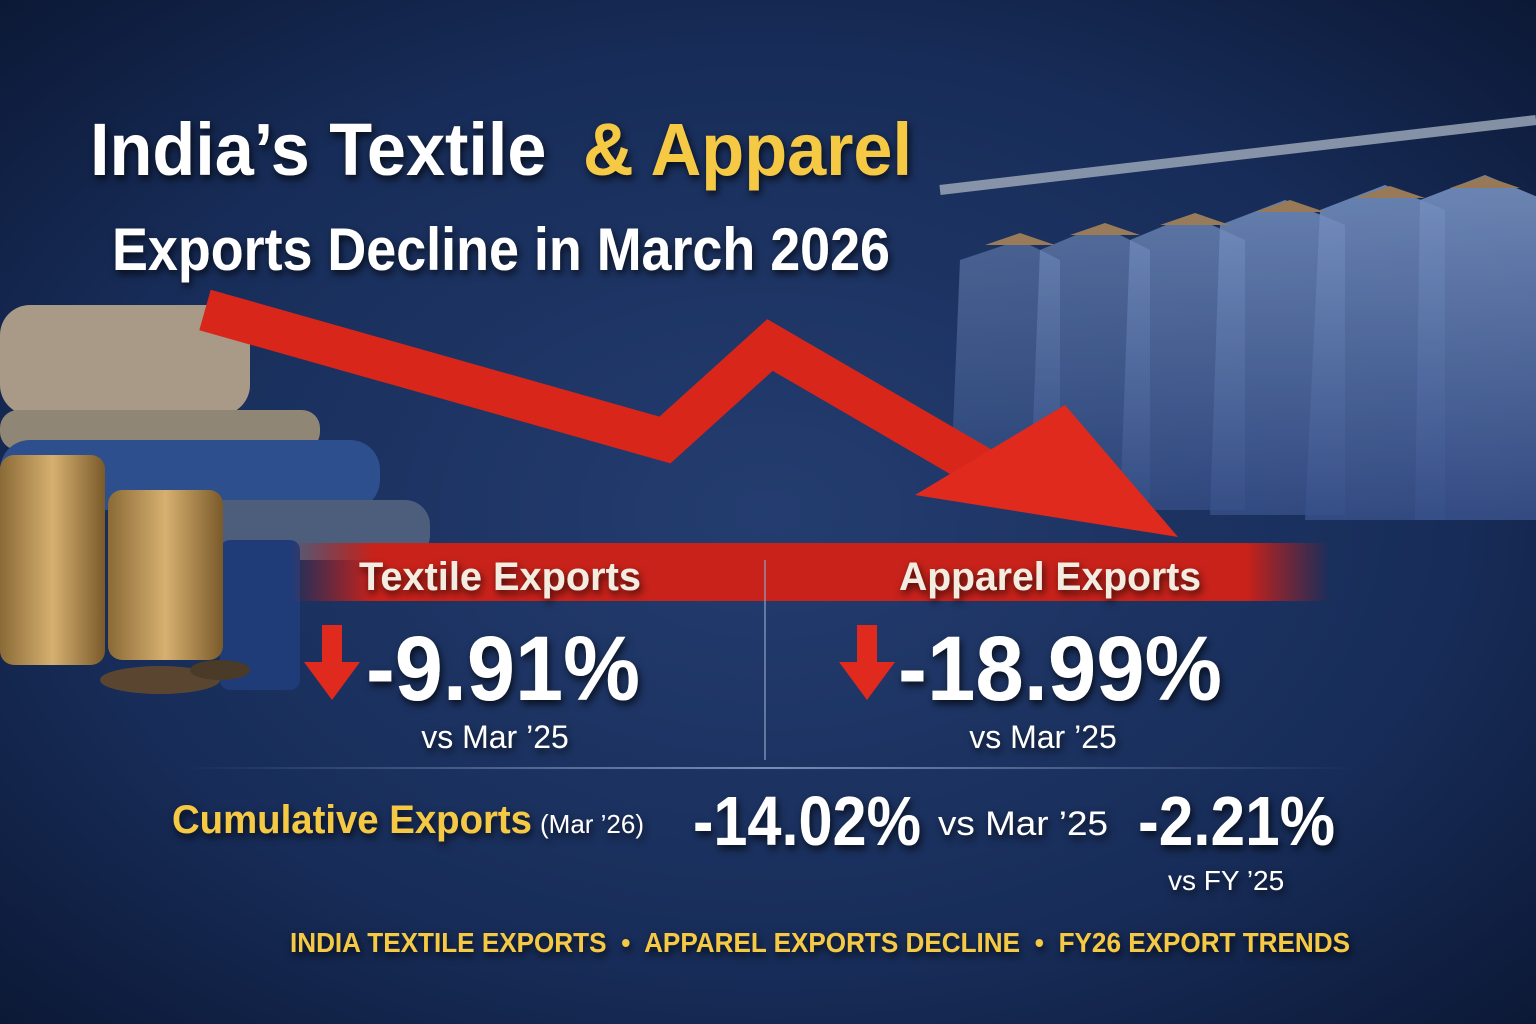 The width and height of the screenshot is (1536, 1024). I want to click on title-line-2: Exports Decline in March 2026, so click(501, 249).